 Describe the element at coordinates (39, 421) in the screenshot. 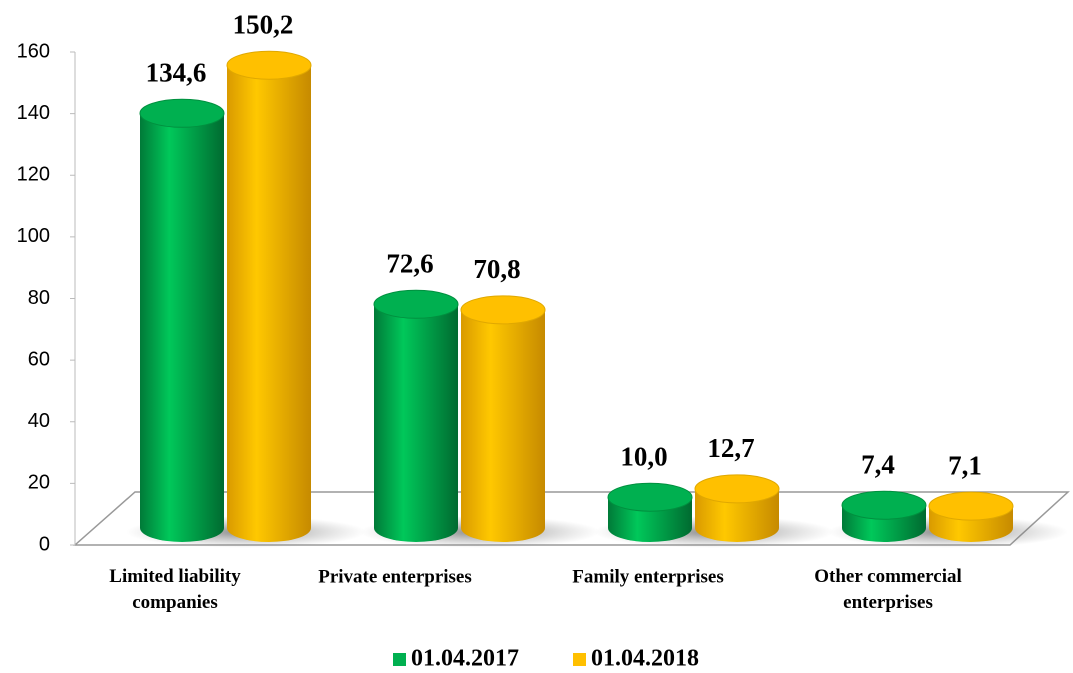

I see `y-tick-label: 40` at that location.